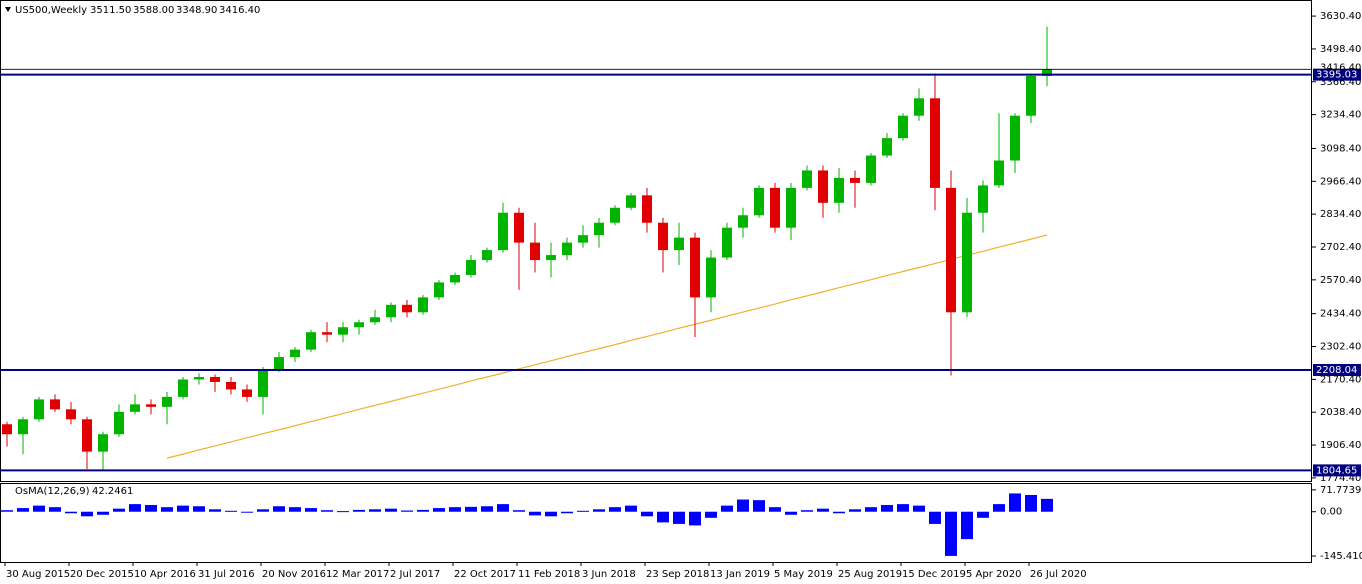  I want to click on y-tick-label: 2966.40, so click(1340, 181).